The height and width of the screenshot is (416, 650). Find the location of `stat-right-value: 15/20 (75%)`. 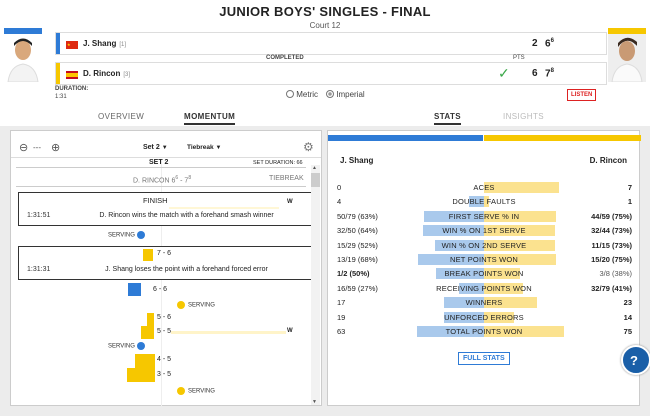

stat-right-value: 15/20 (75%) is located at coordinates (611, 259).